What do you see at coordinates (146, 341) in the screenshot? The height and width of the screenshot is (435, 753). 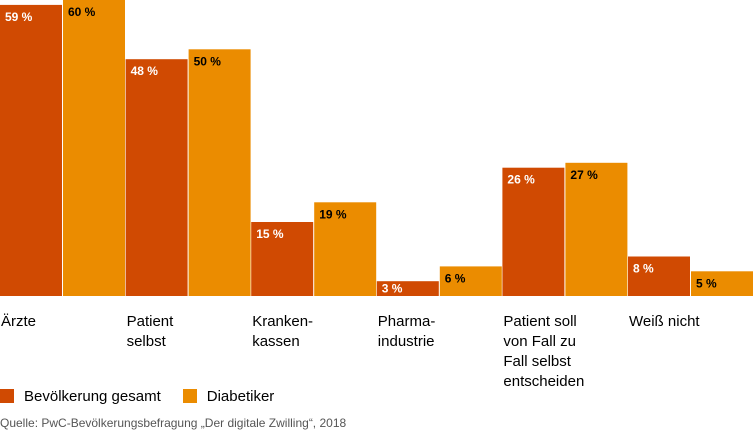 I see `category-label-1-line-1: selbst` at bounding box center [146, 341].